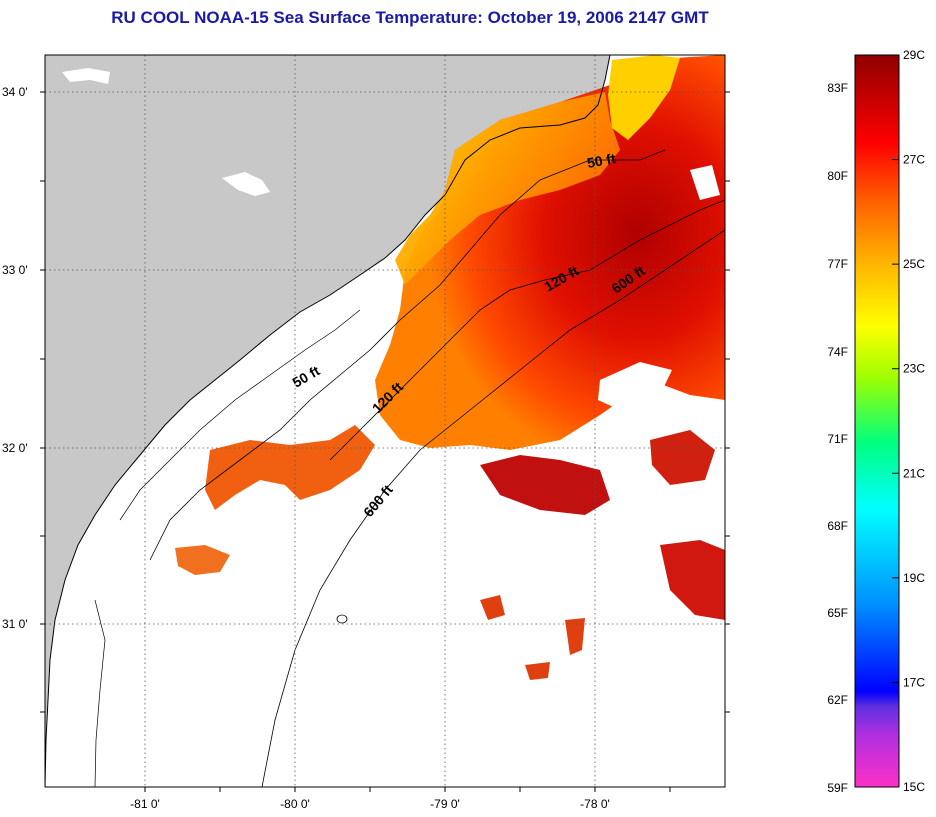 The height and width of the screenshot is (817, 936). Describe the element at coordinates (914, 578) in the screenshot. I see `colorbar-c-label: 19C` at that location.